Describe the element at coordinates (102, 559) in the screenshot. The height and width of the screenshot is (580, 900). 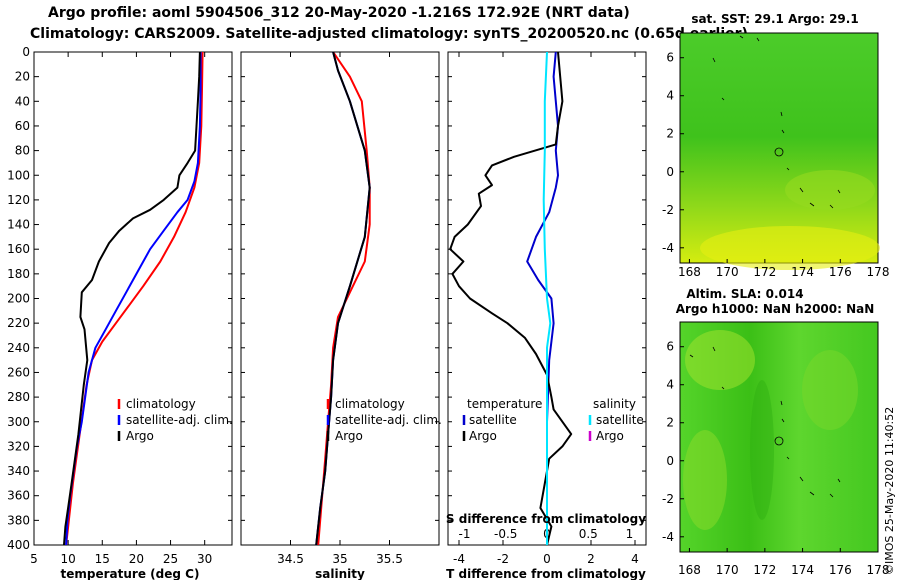
I see `x-tick-label: 15` at that location.